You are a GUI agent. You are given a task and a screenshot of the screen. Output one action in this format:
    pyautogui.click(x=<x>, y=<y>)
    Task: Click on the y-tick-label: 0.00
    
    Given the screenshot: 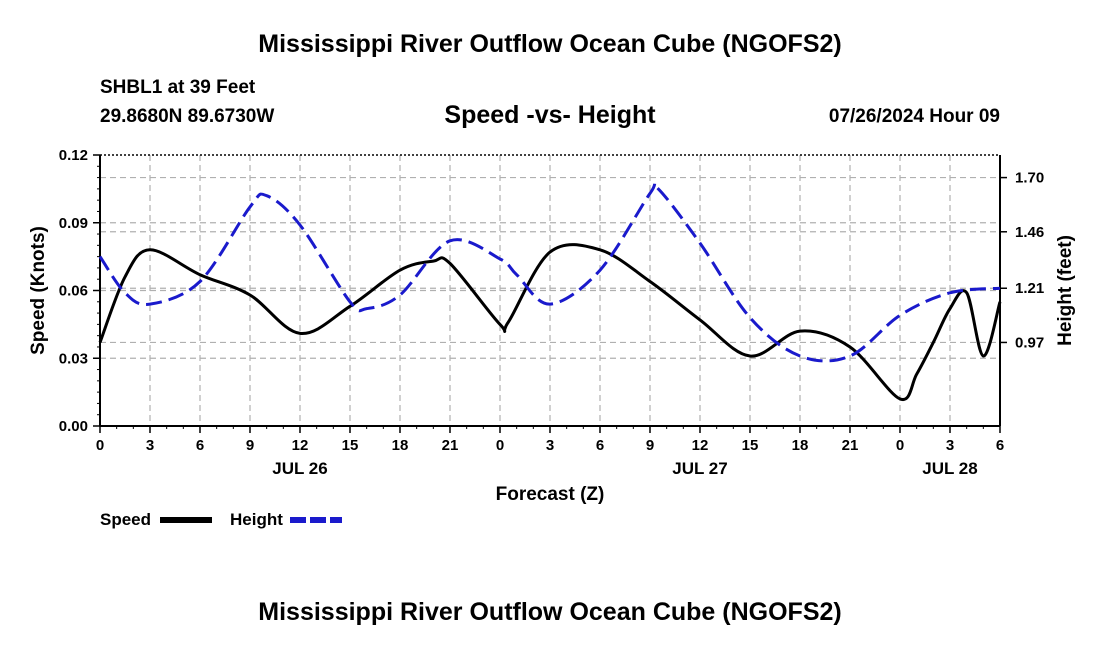 What is the action you would take?
    pyautogui.click(x=73, y=426)
    